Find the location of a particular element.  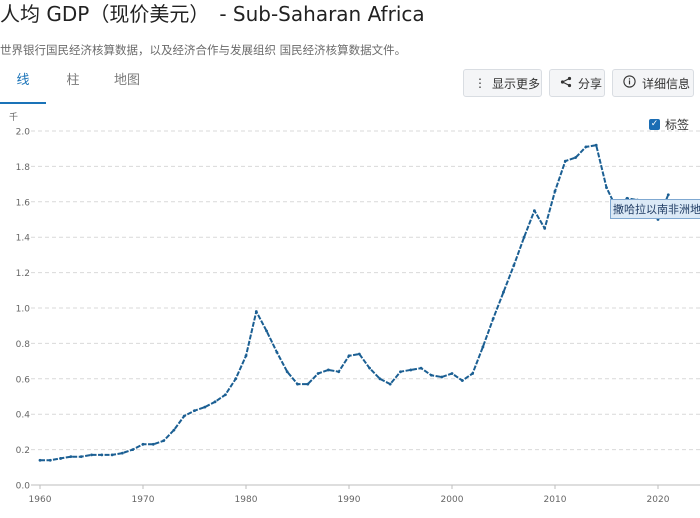

y-tick-label: 0.2 is located at coordinates (23, 451).